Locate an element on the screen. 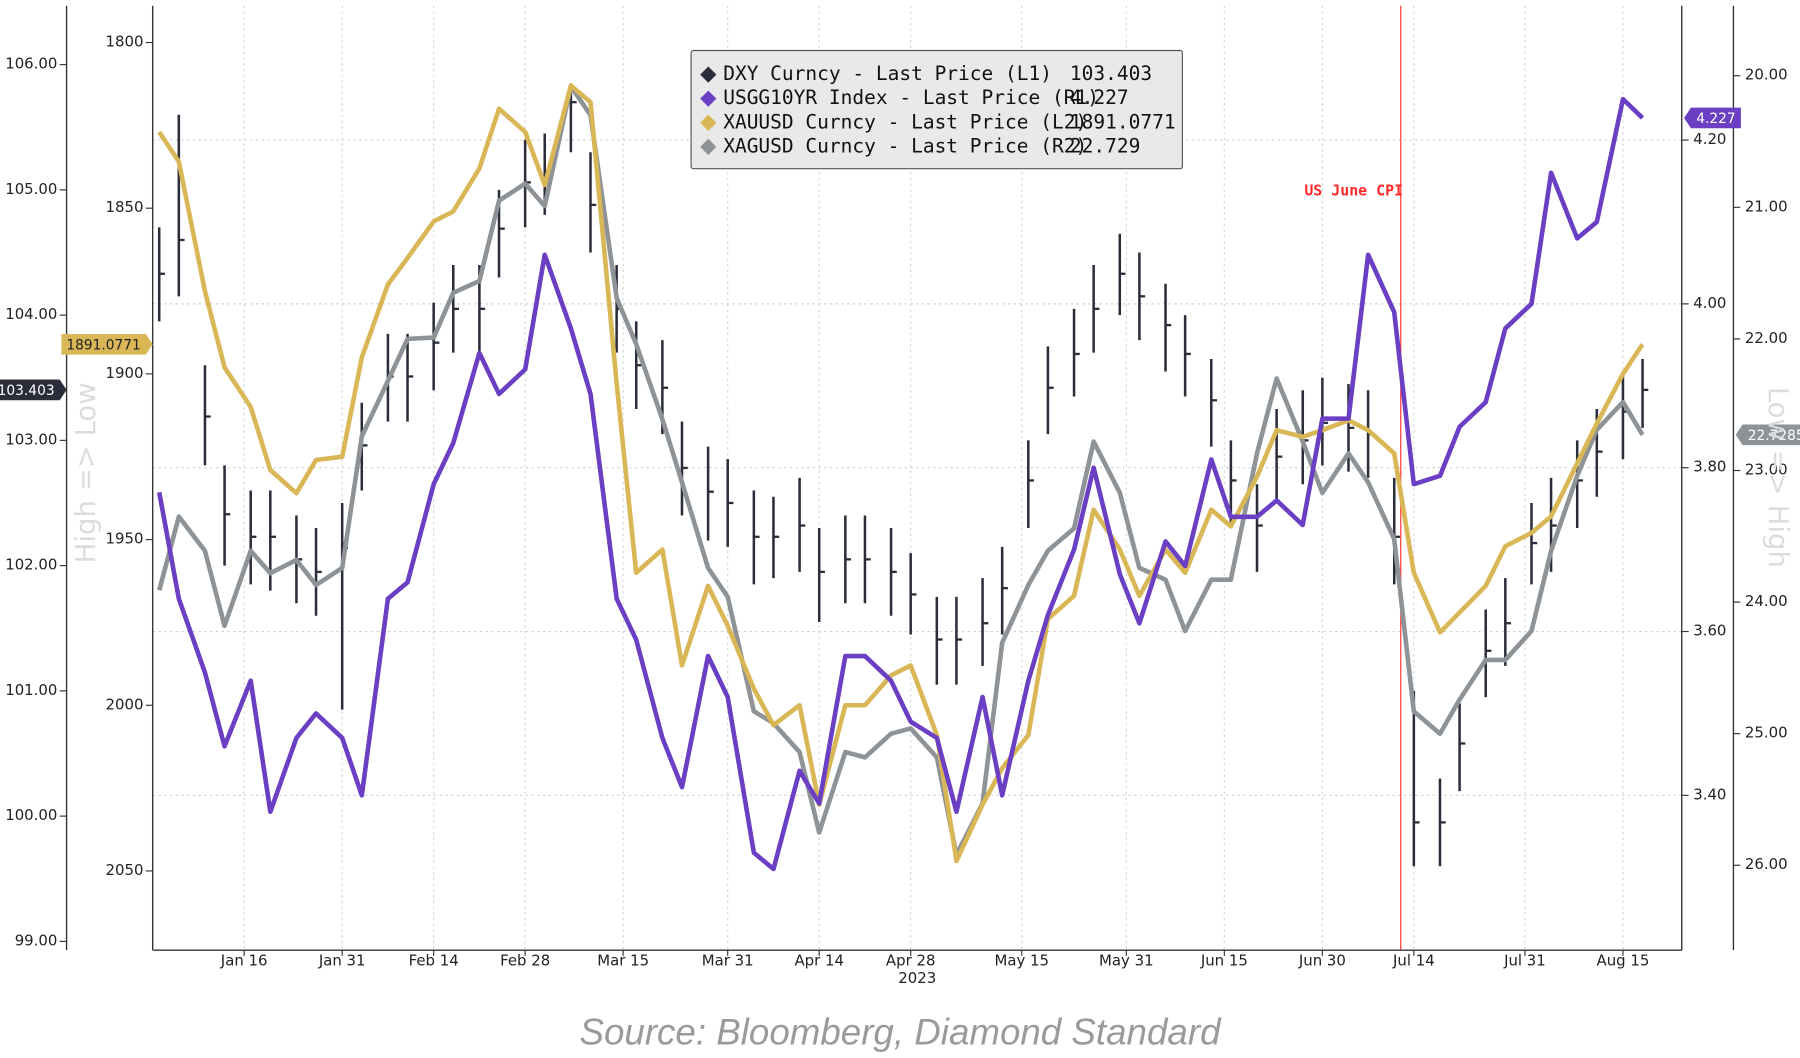 Image resolution: width=1800 pixels, height=1058 pixels. last-value-label: 22.7285 is located at coordinates (1774, 436).